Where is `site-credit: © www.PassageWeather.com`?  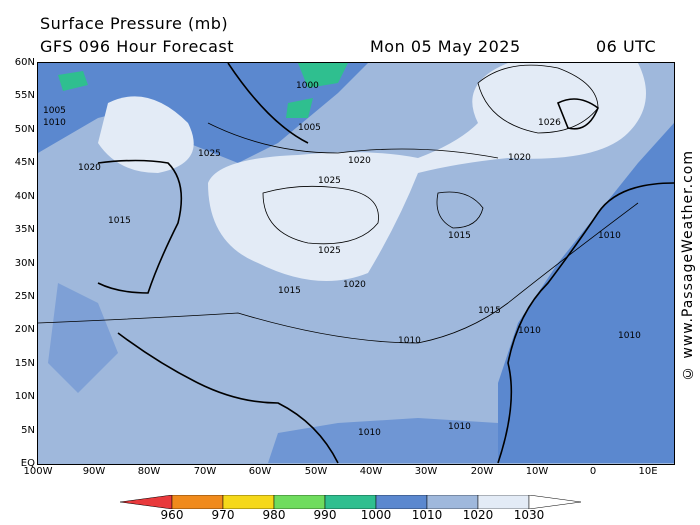 site-credit: © www.PassageWeather.com is located at coordinates (688, 266).